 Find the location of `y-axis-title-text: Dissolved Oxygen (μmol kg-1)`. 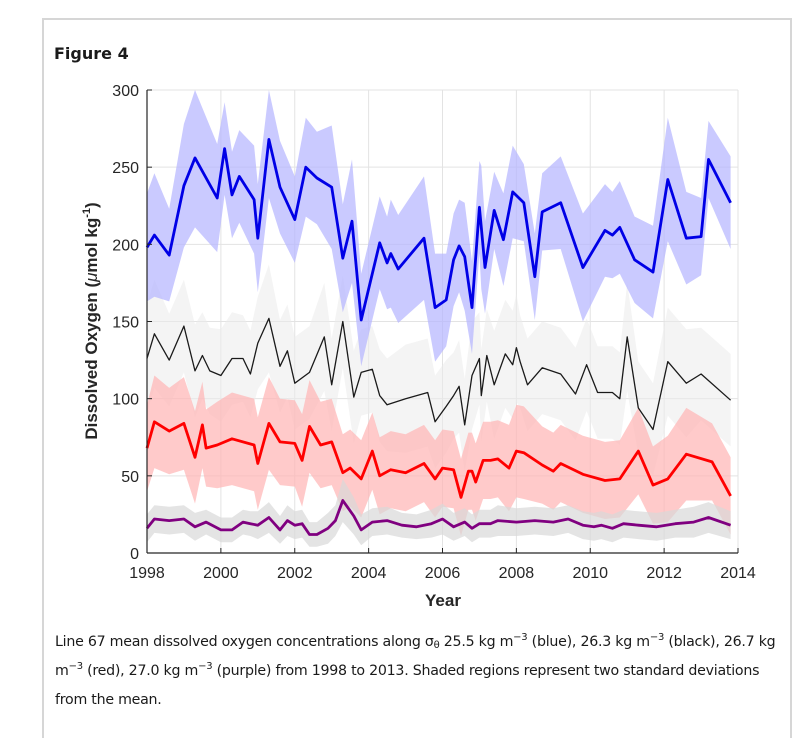

y-axis-title-text: Dissolved Oxygen (μmol kg-1) is located at coordinates (91, 320).